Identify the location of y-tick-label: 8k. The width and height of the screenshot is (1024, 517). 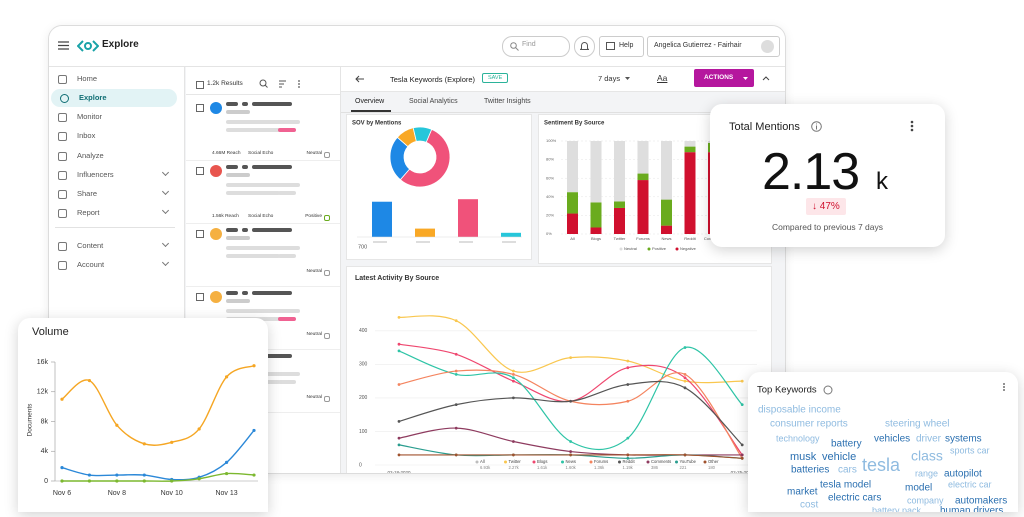
(45, 421).